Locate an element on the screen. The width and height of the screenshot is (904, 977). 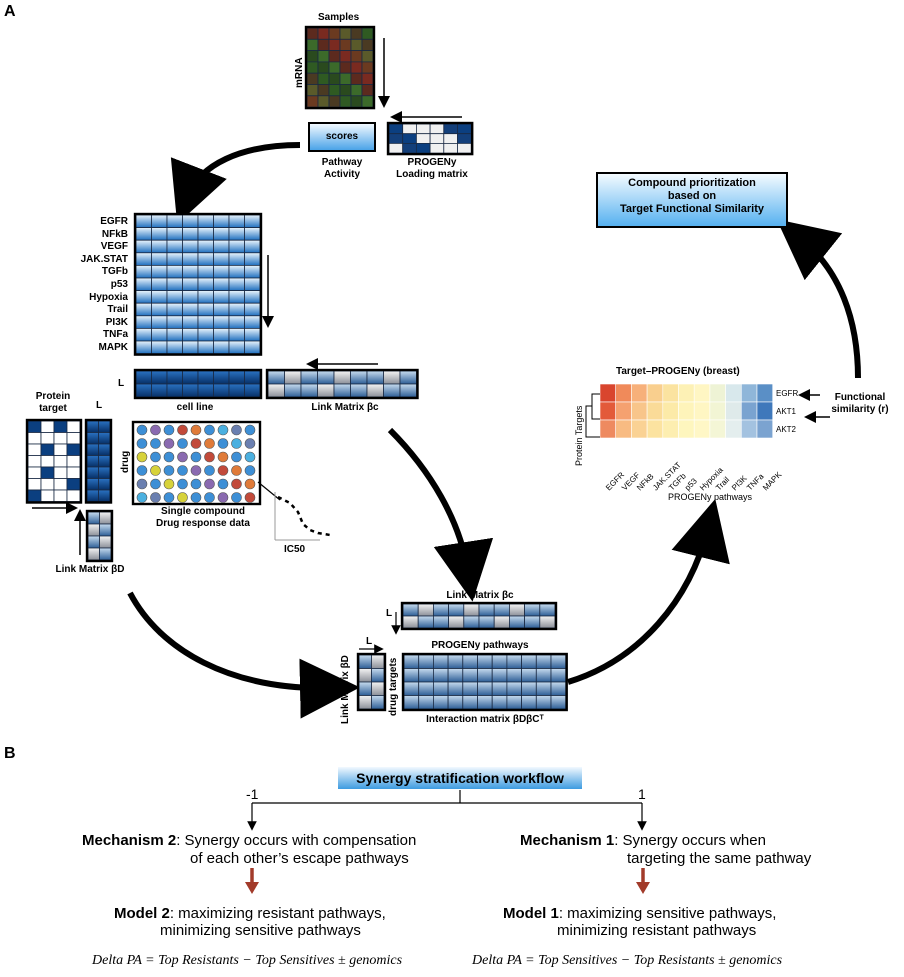
pos-label: 1 is located at coordinates (642, 794).